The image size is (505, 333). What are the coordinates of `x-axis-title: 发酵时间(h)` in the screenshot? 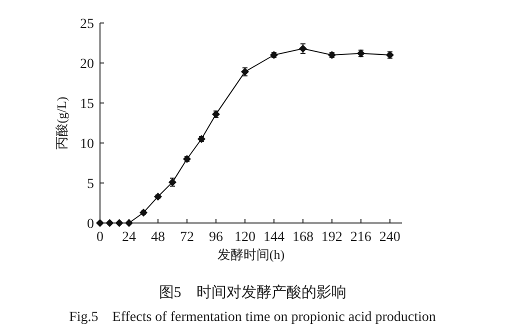 It's located at (251, 254).